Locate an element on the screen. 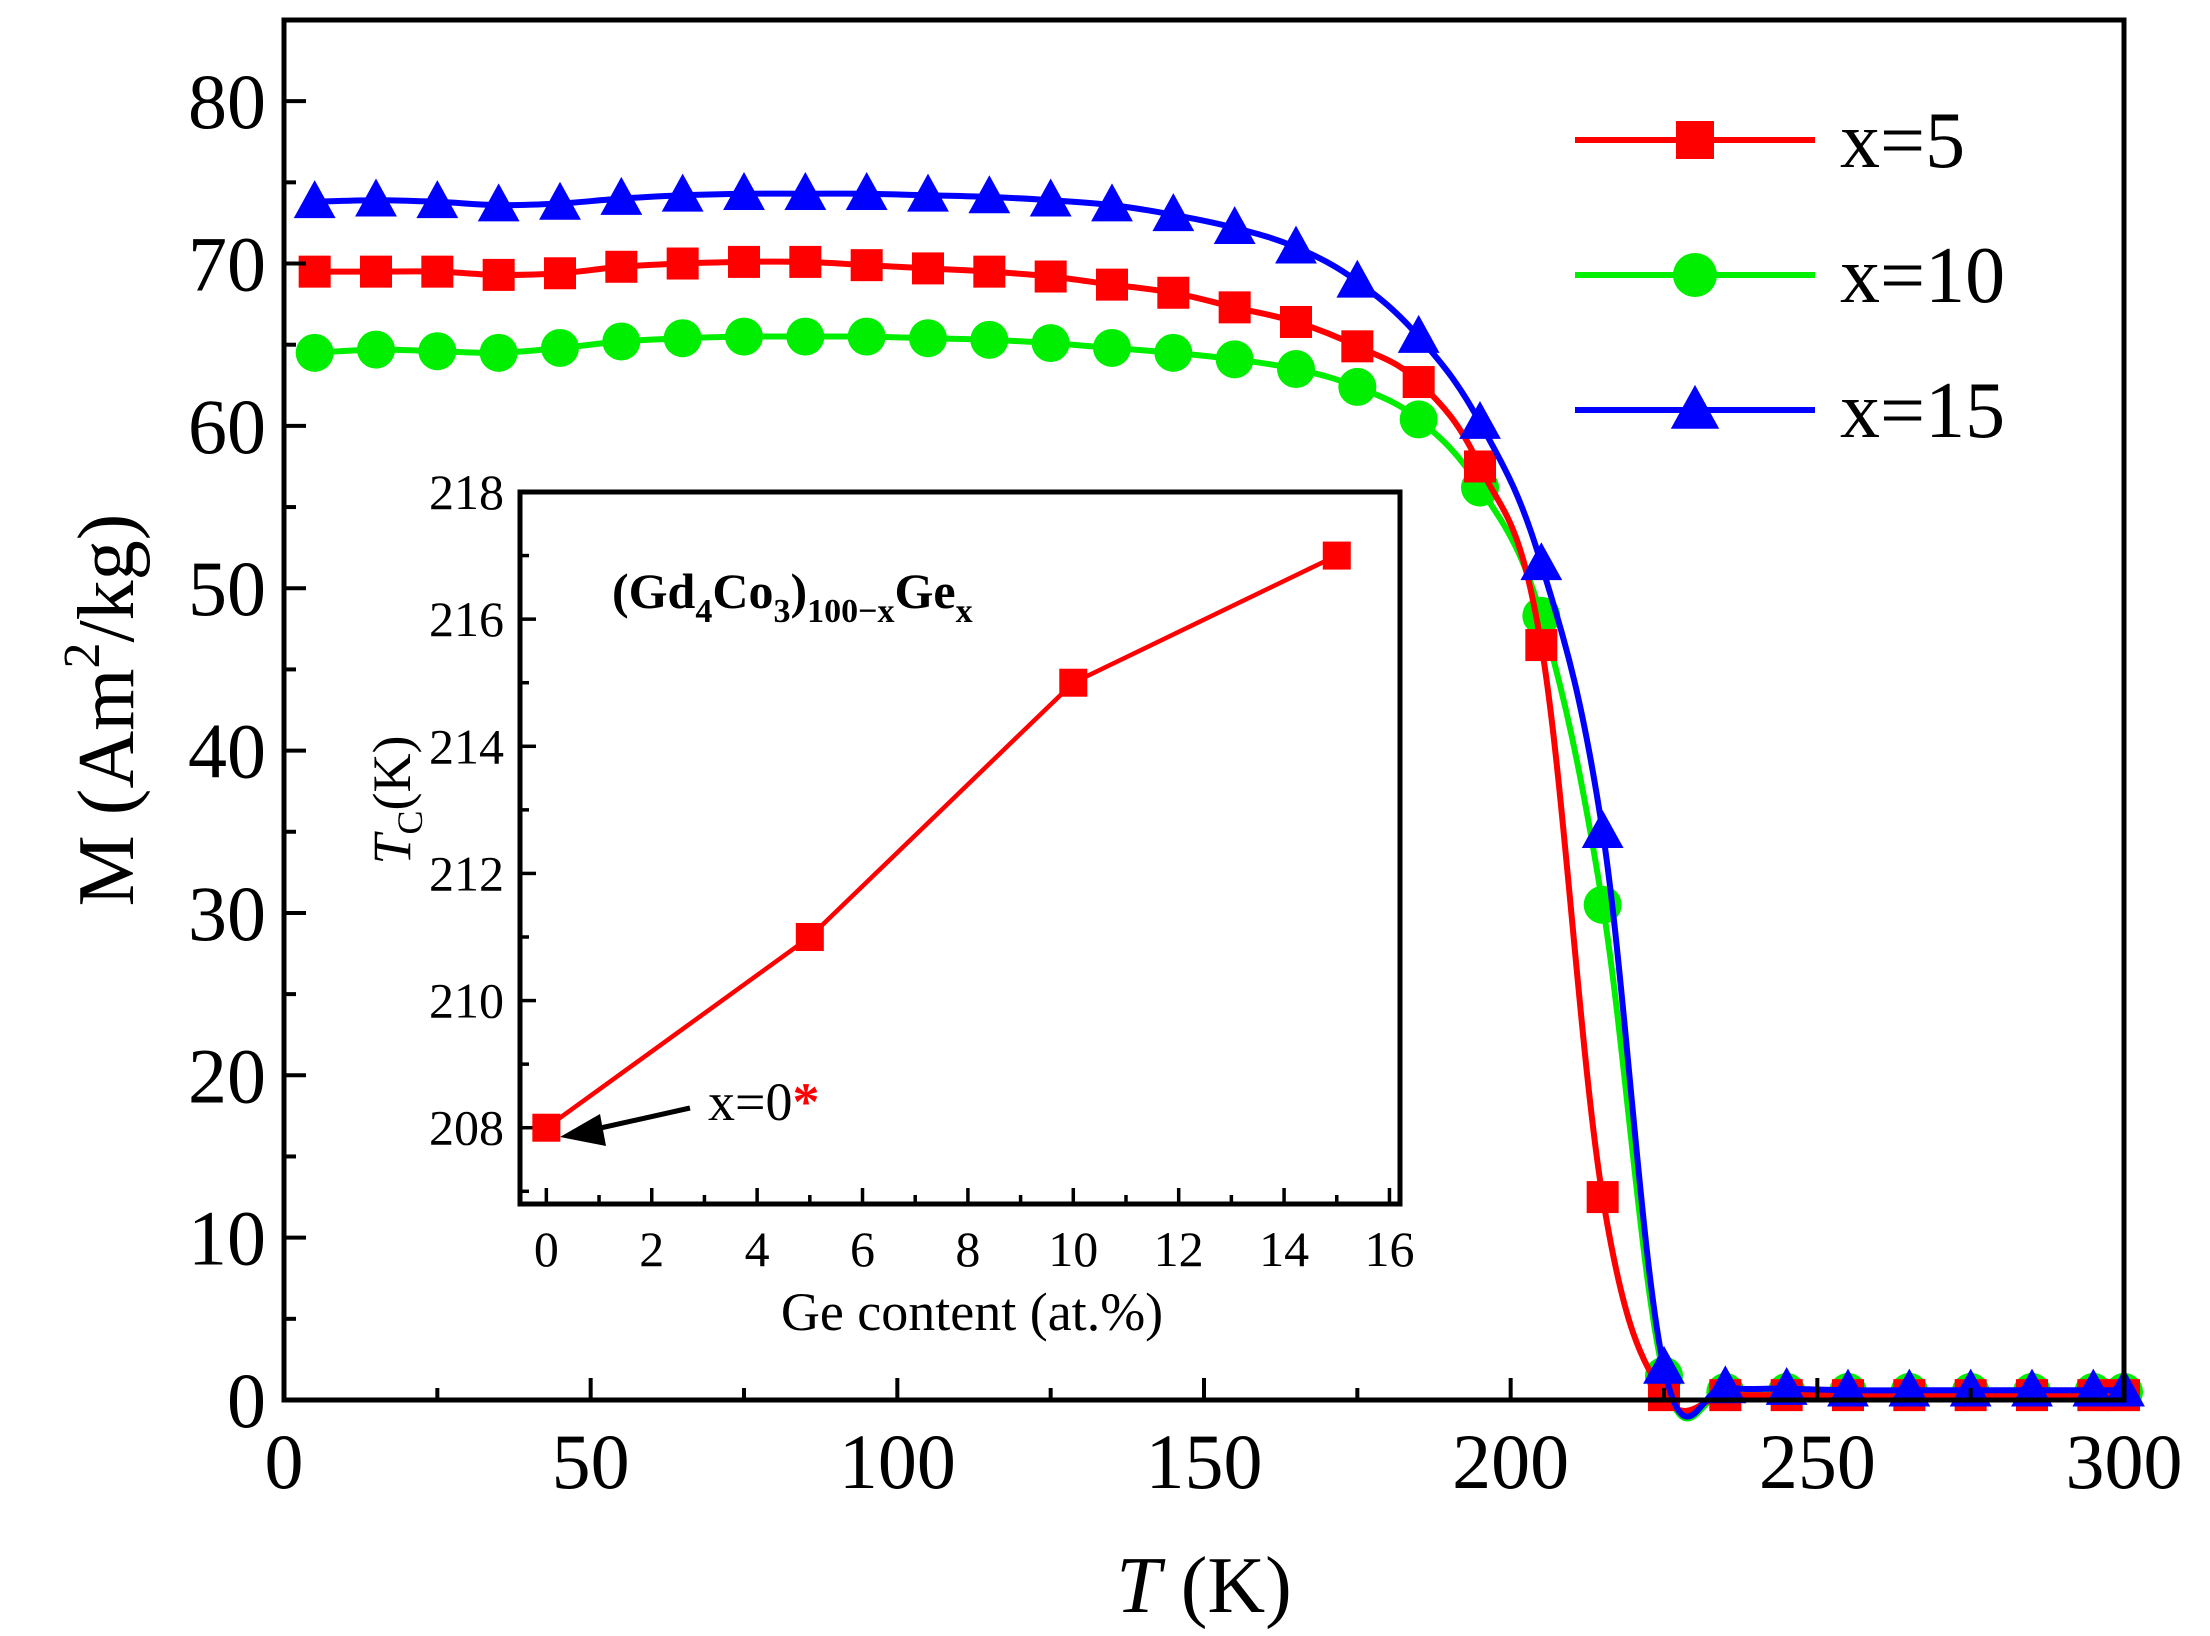 This screenshot has width=2210, height=1636. inset-series-line is located at coordinates (941, 841).